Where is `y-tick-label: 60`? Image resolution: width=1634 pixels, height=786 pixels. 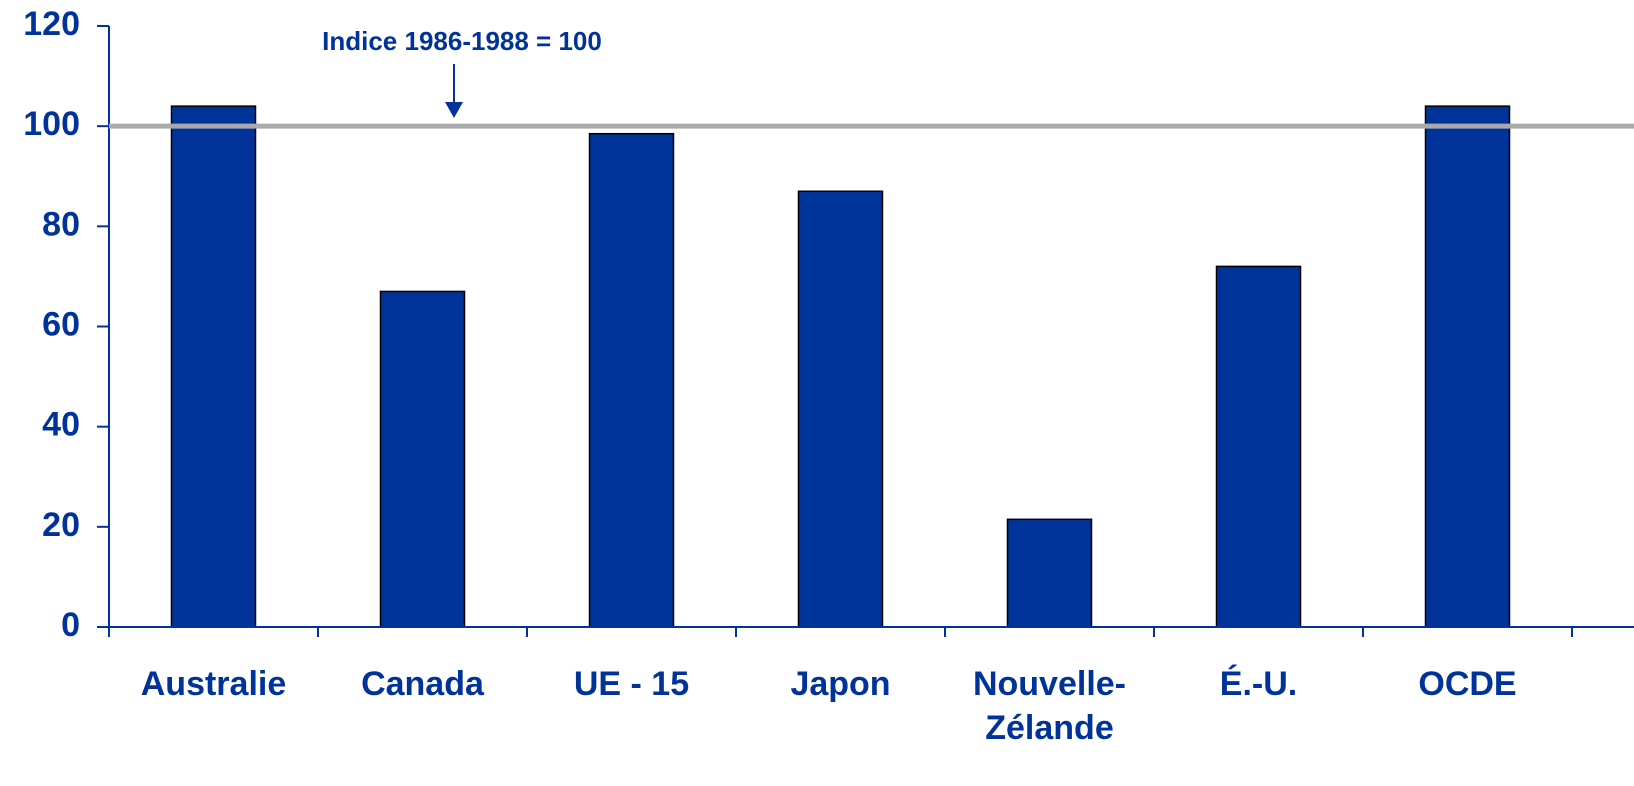
y-tick-label: 60 is located at coordinates (61, 324).